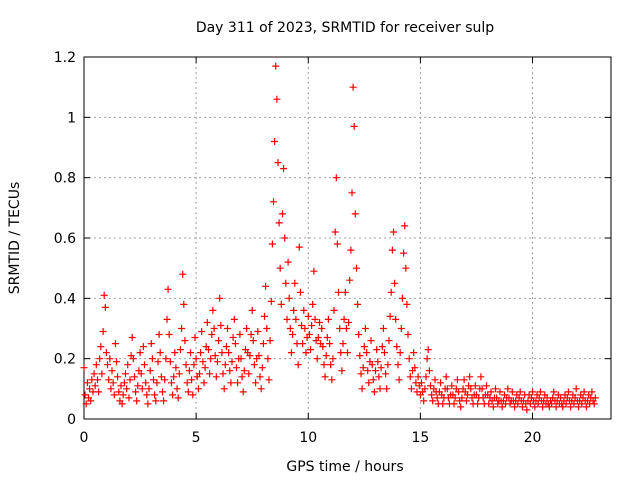 The width and height of the screenshot is (640, 480). I want to click on x-tick-label: 0, so click(84, 438).